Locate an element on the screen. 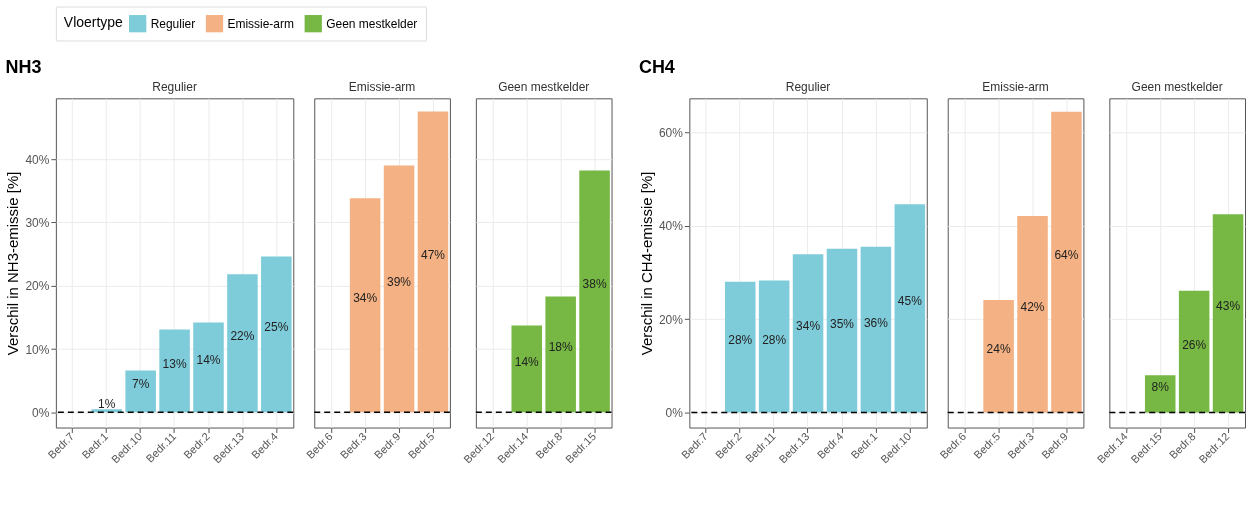  legend-label: Geen mestkelder is located at coordinates (372, 23).